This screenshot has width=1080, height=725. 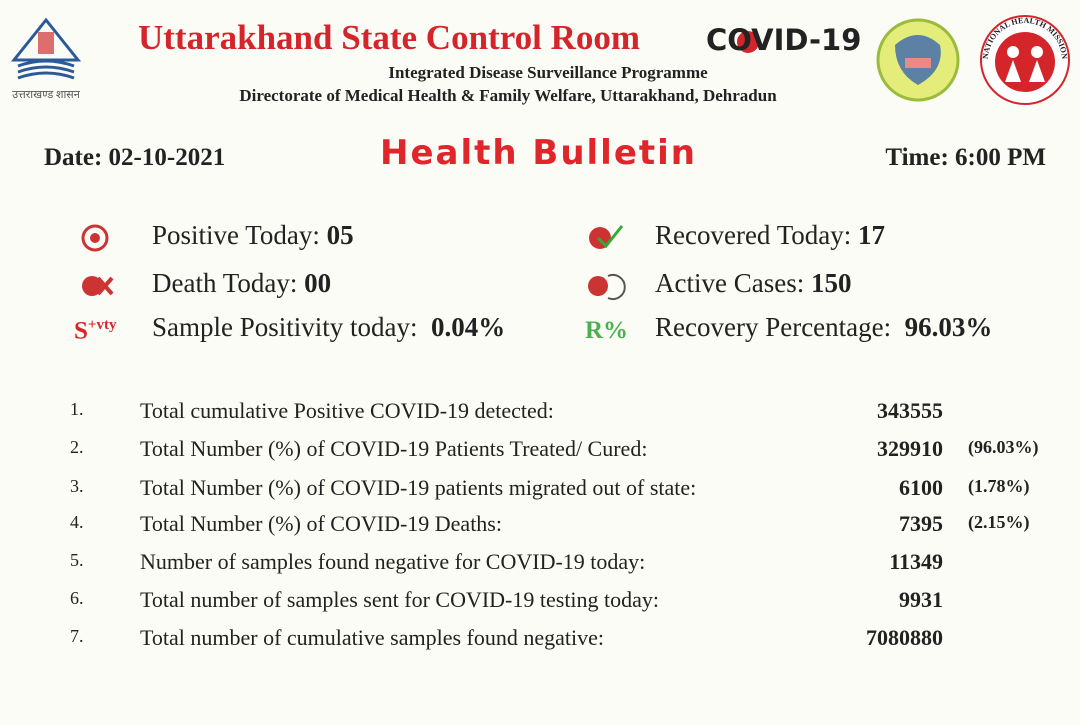 I want to click on covid-logo-text: COVID-19, so click(x=784, y=40).